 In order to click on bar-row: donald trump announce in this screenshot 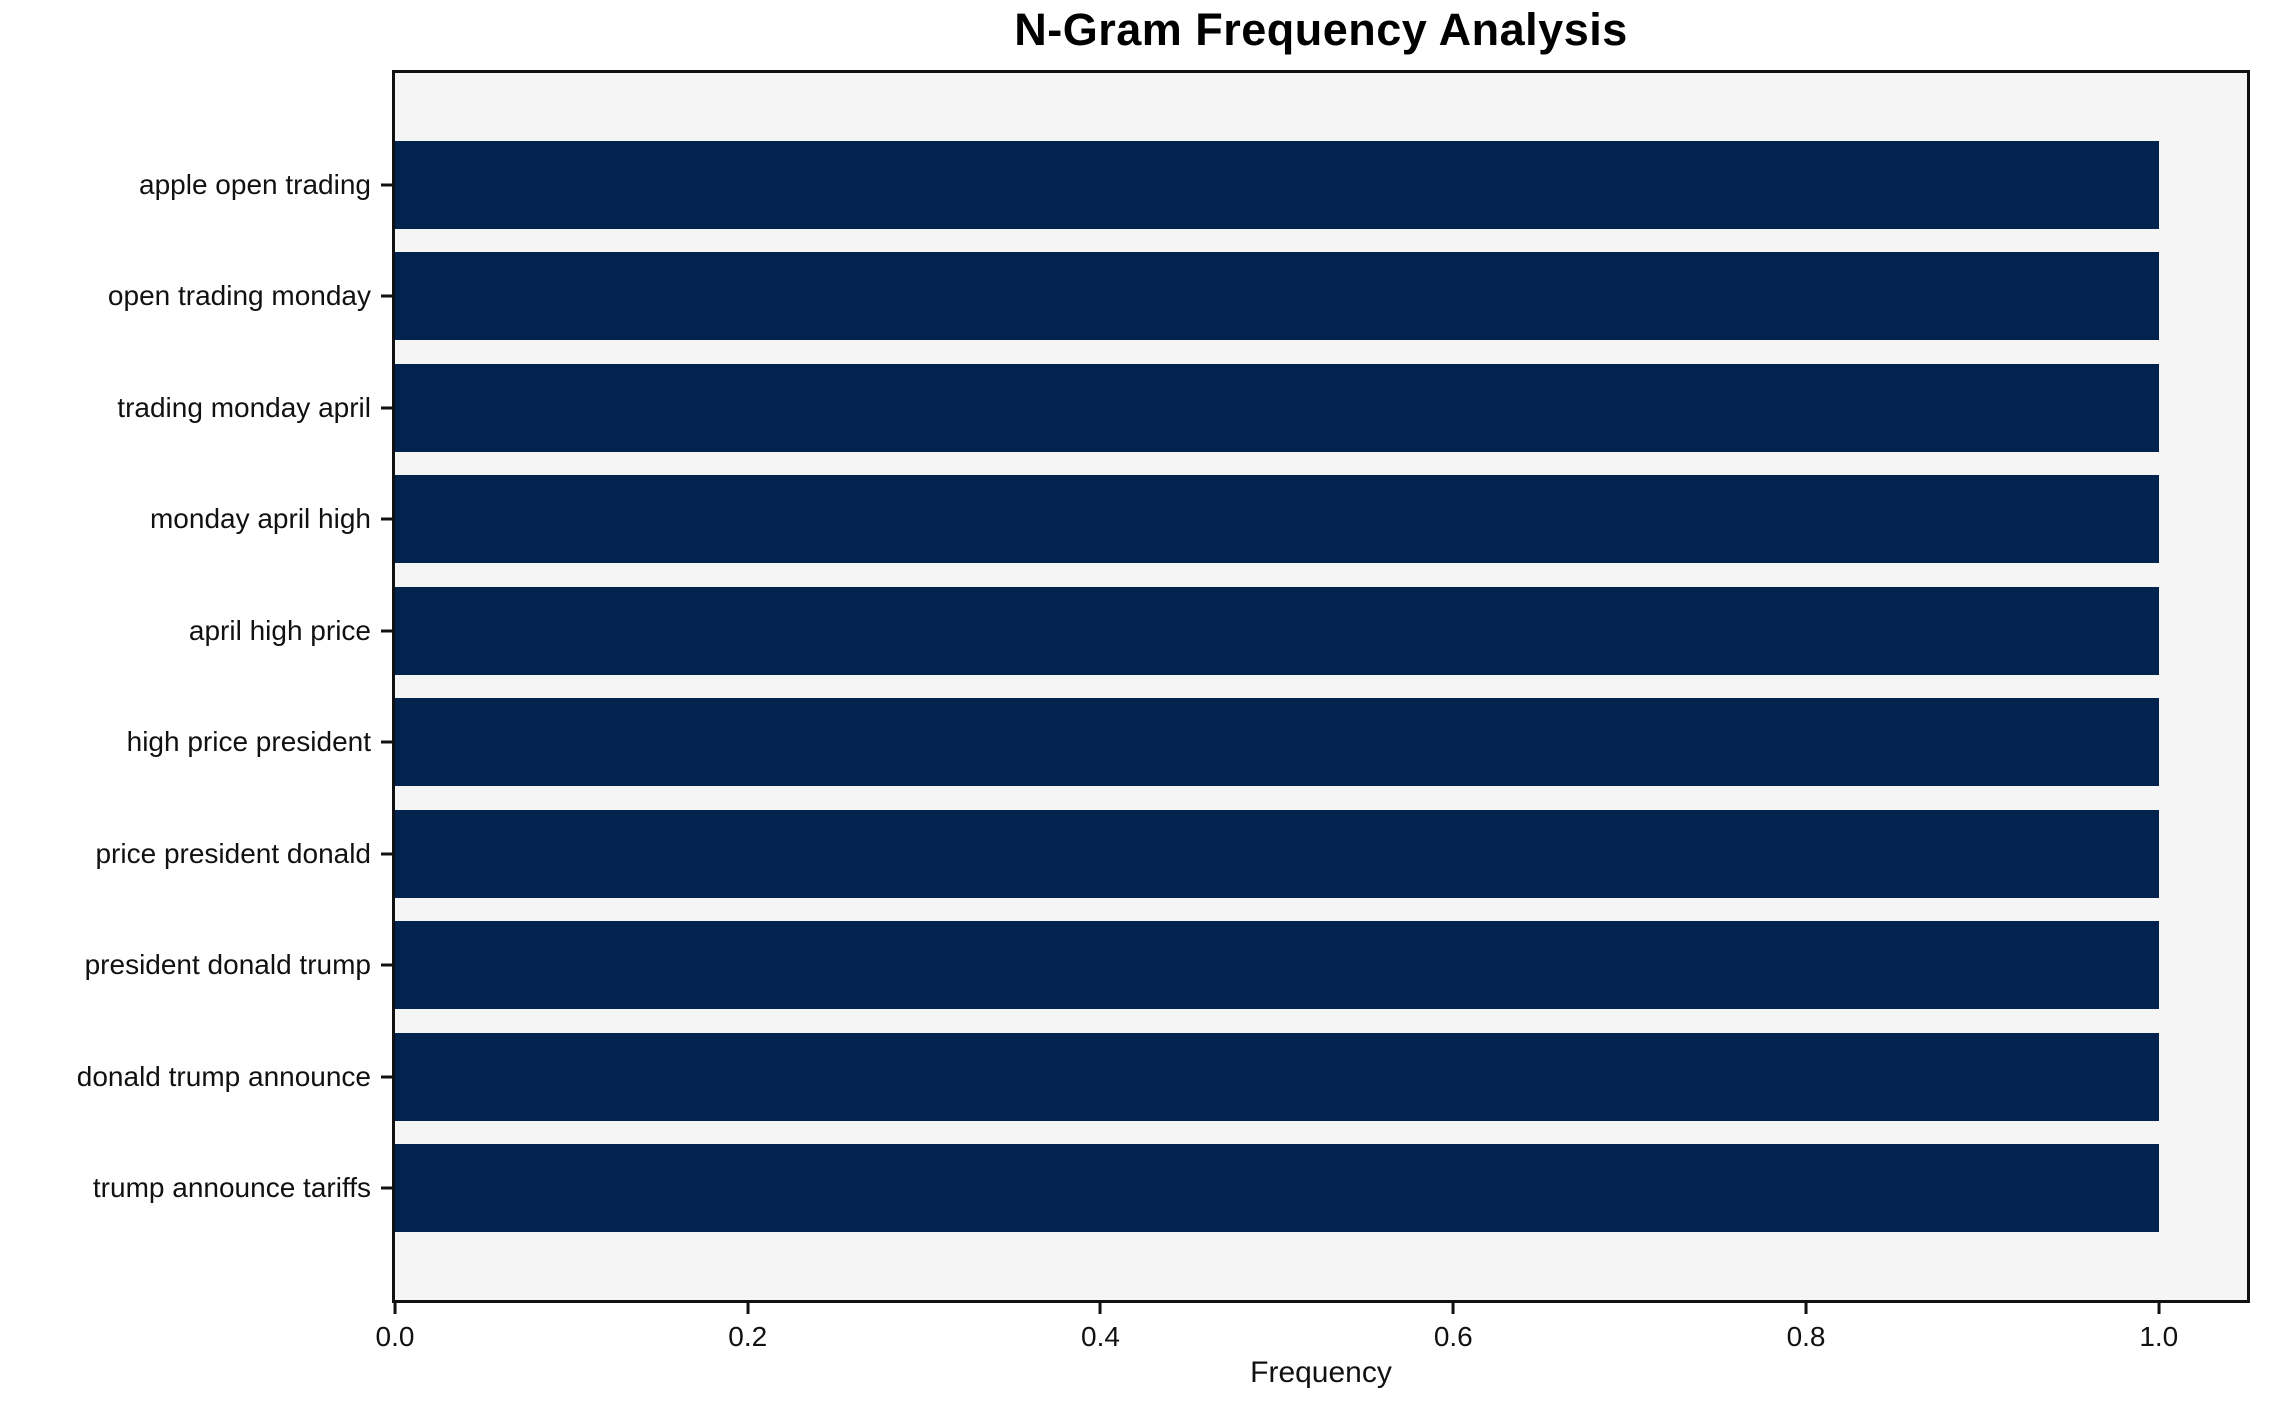, I will do `click(1162, 1077)`.